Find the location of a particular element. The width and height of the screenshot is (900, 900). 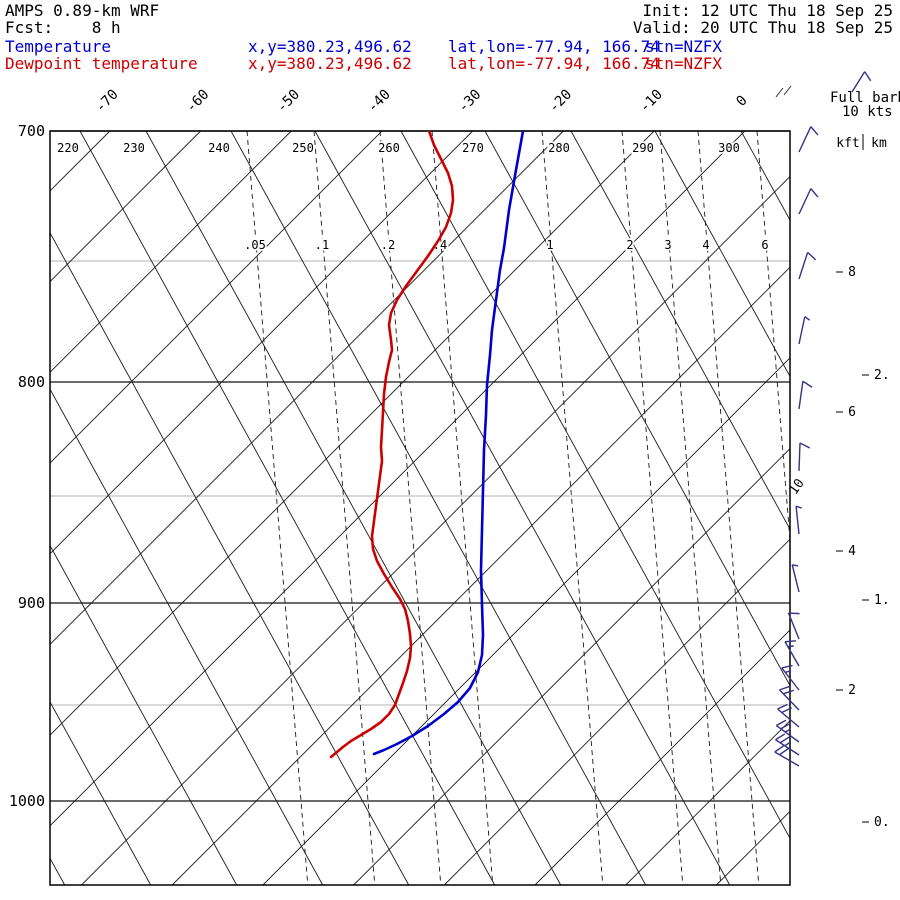

svg-text: -60 is located at coordinates (197, 101).